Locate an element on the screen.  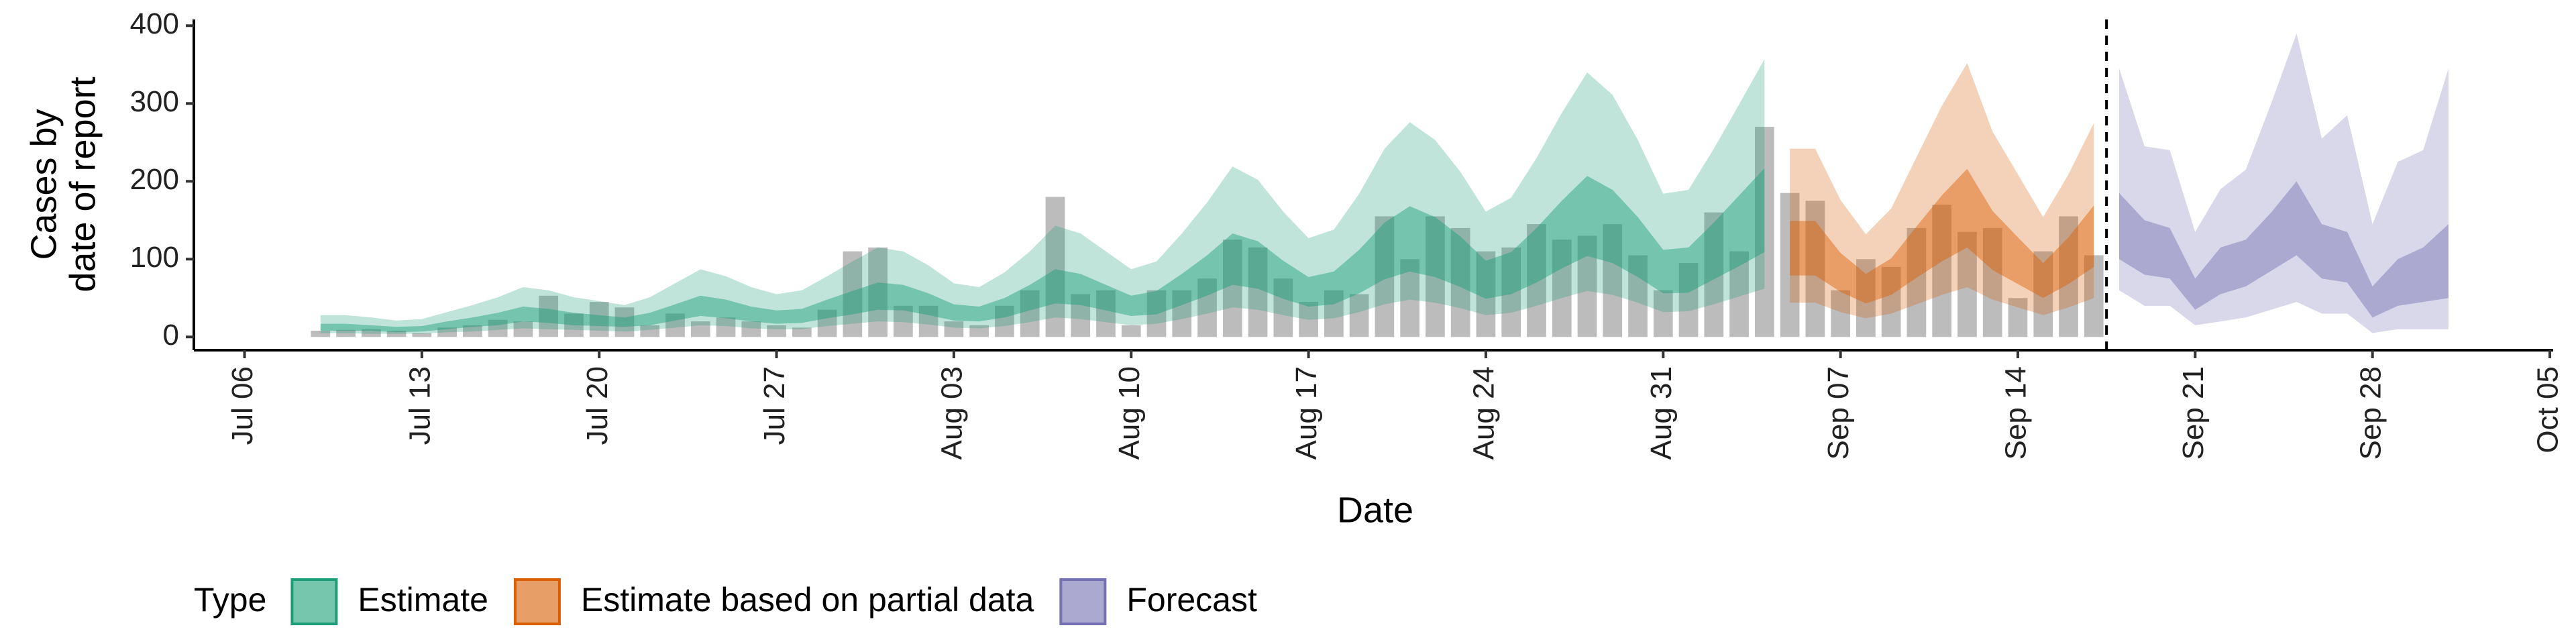
x-axis-title: Date is located at coordinates (1375, 510).